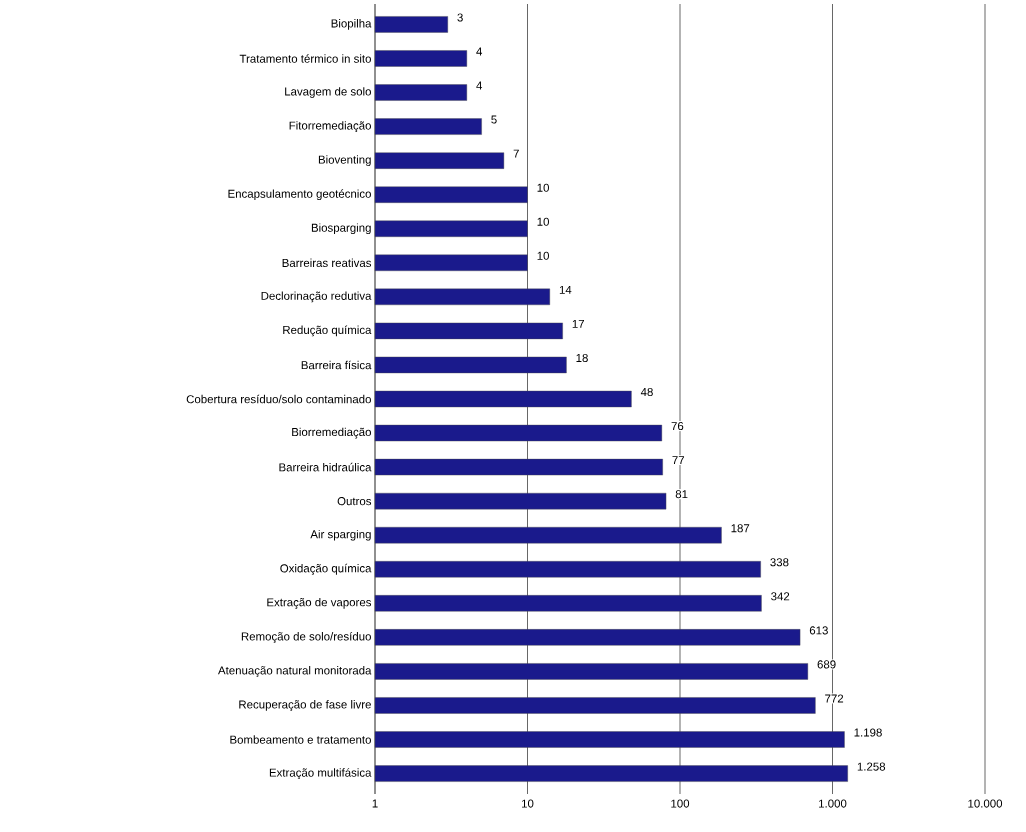 The image size is (1026, 832). Describe the element at coordinates (326, 569) in the screenshot. I see `y-tick-label: Oxidação química` at that location.